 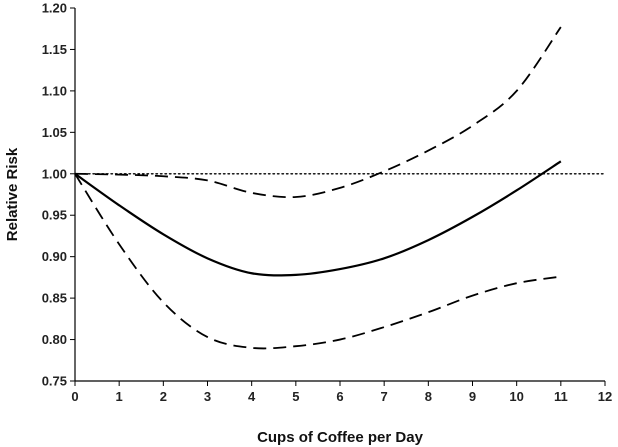 What do you see at coordinates (12, 194) in the screenshot?
I see `y-axis-title: Relative Risk` at bounding box center [12, 194].